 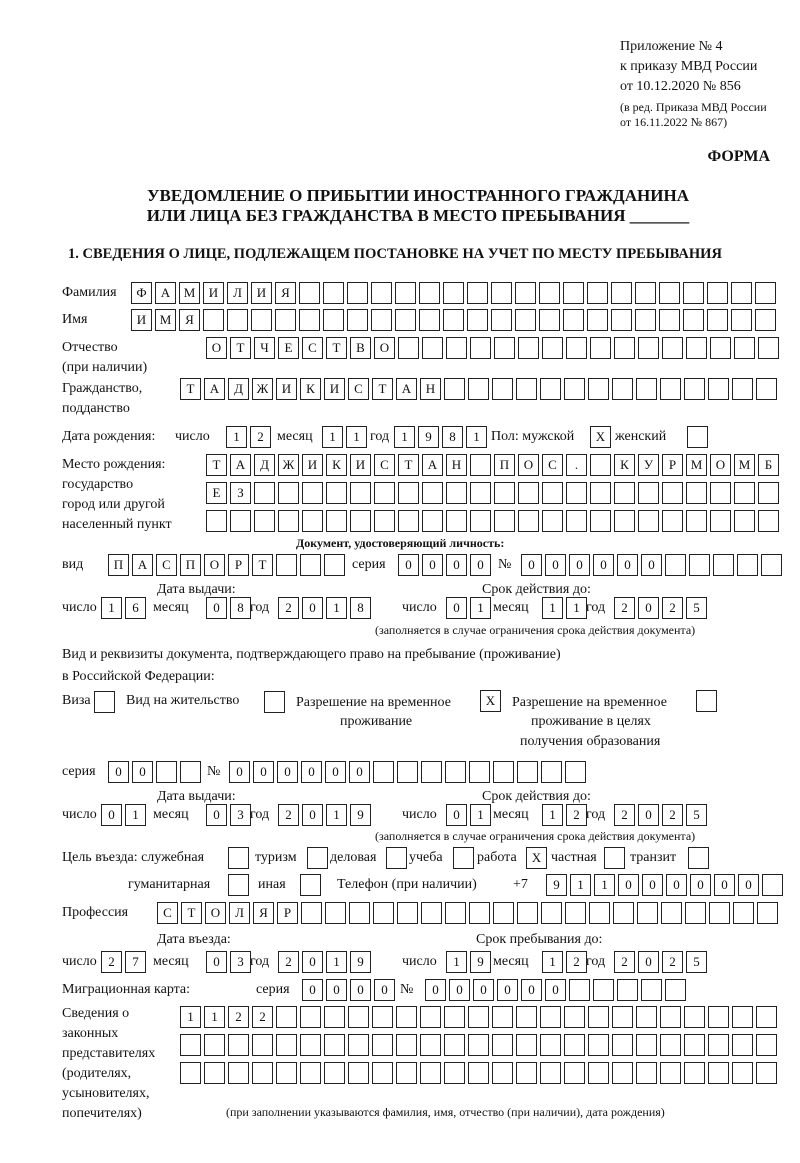 I want to click on char-cell-stay-day: 1, so click(x=456, y=962).